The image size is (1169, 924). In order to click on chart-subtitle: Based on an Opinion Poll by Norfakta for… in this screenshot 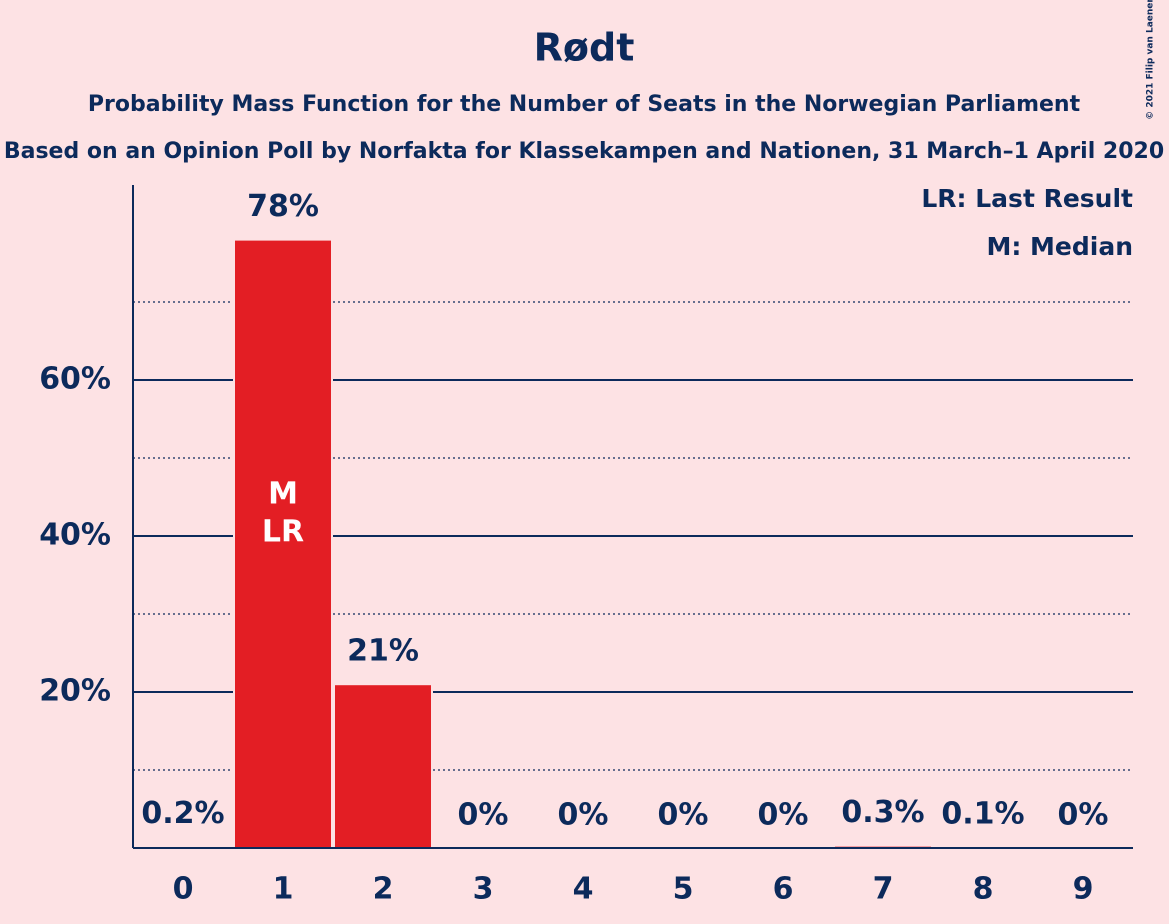, I will do `click(584, 151)`.